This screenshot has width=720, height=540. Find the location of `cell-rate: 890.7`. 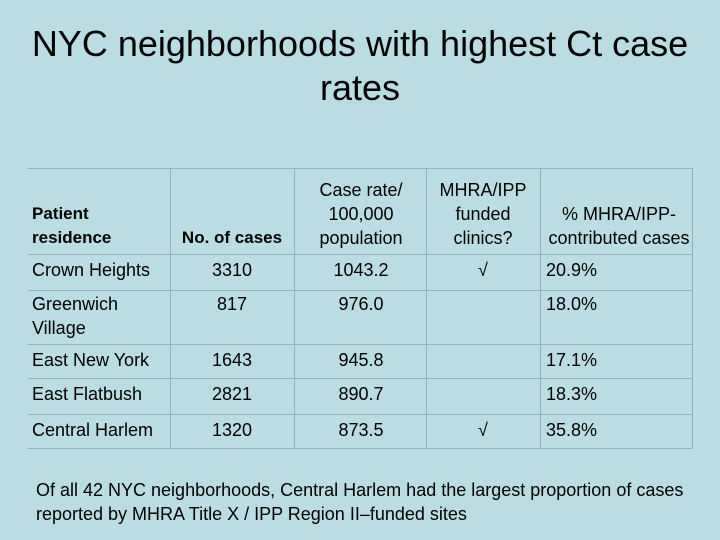

cell-rate: 890.7 is located at coordinates (361, 394).